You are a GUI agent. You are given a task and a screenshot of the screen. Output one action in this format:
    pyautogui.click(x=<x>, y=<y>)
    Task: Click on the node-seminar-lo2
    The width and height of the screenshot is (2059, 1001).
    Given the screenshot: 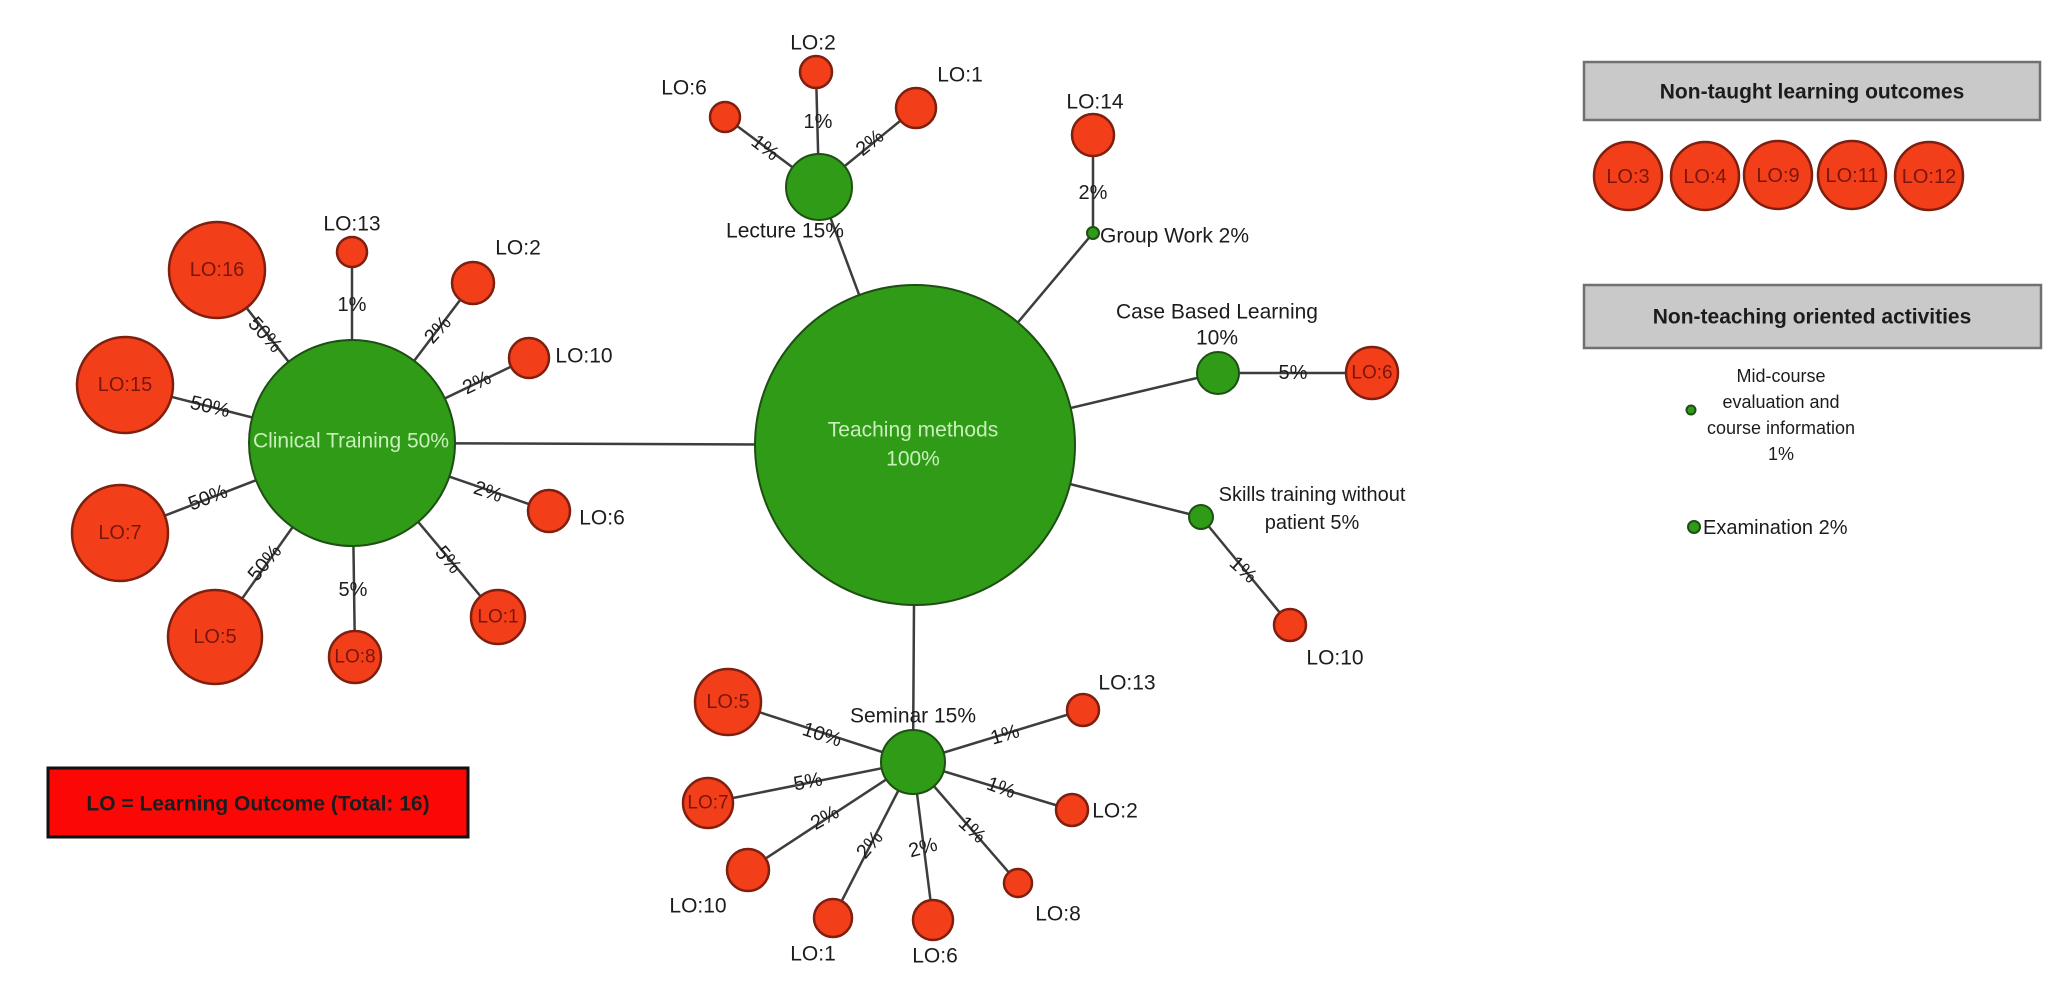 What is the action you would take?
    pyautogui.click(x=1072, y=810)
    